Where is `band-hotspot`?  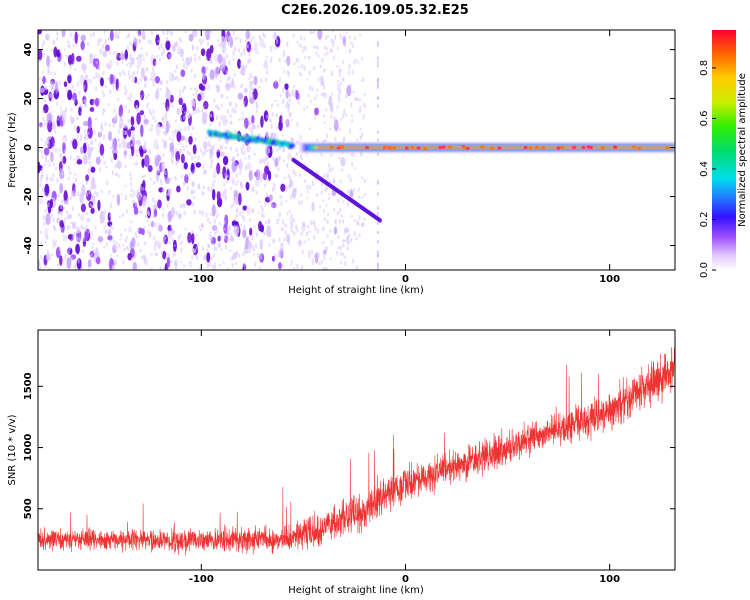 band-hotspot is located at coordinates (574, 147).